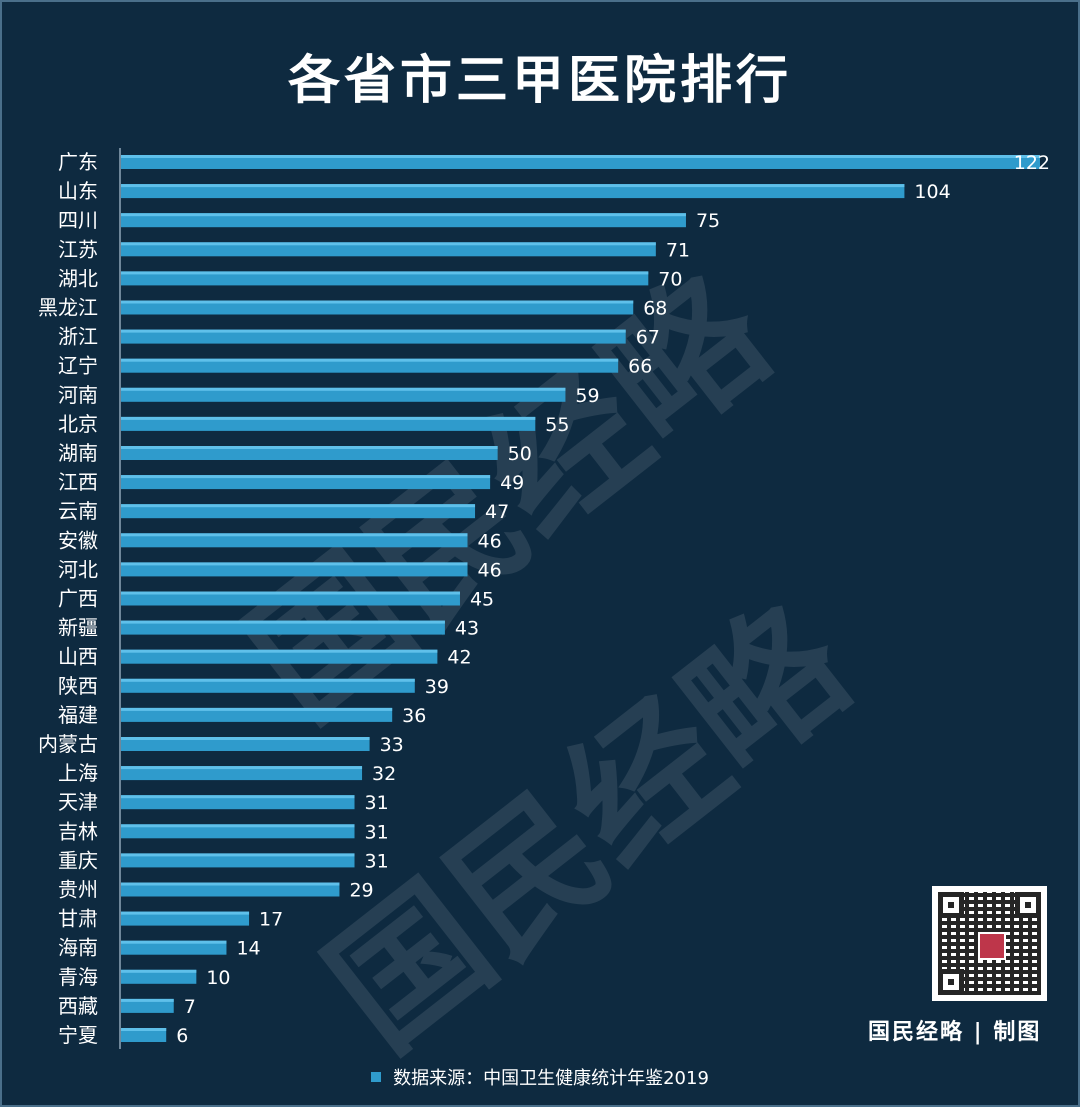 The height and width of the screenshot is (1107, 1080). Describe the element at coordinates (708, 221) in the screenshot. I see `value-label: 75` at that location.